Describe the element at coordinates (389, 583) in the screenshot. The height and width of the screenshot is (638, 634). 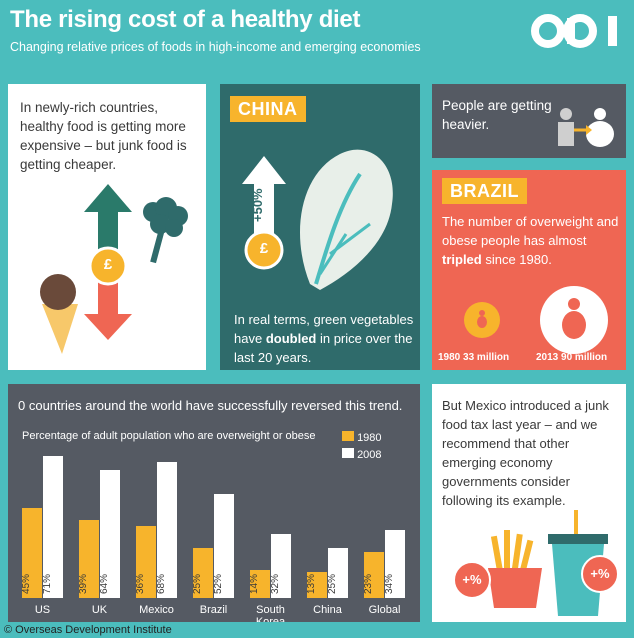
I see `bar-value-label: 34%` at that location.